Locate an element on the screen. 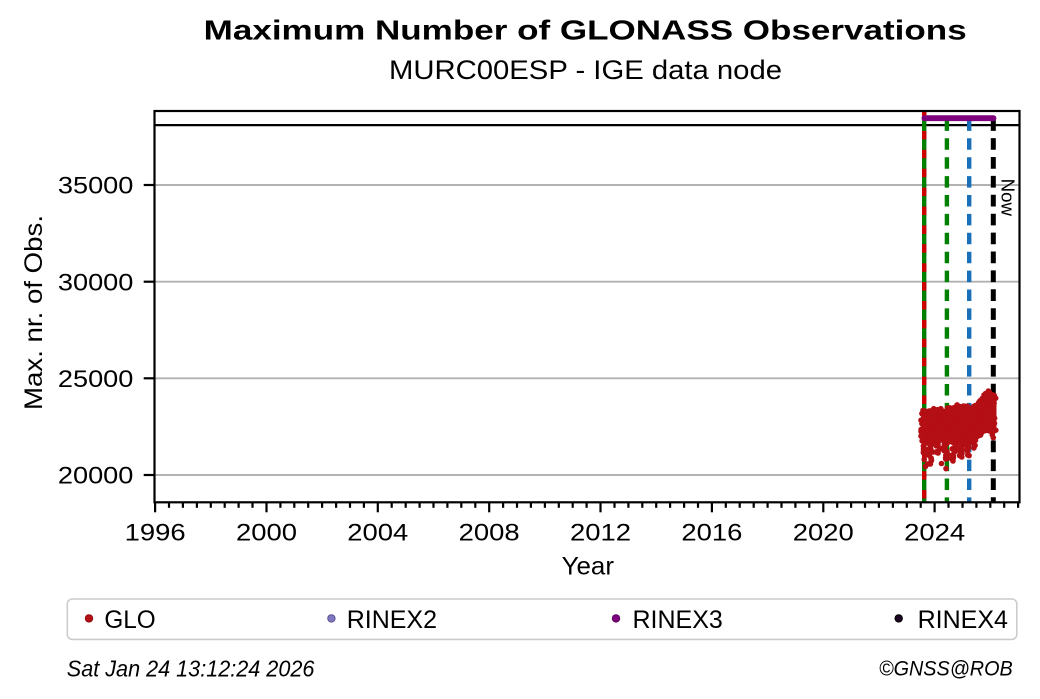  svg-text: RINEX2 is located at coordinates (392, 620).